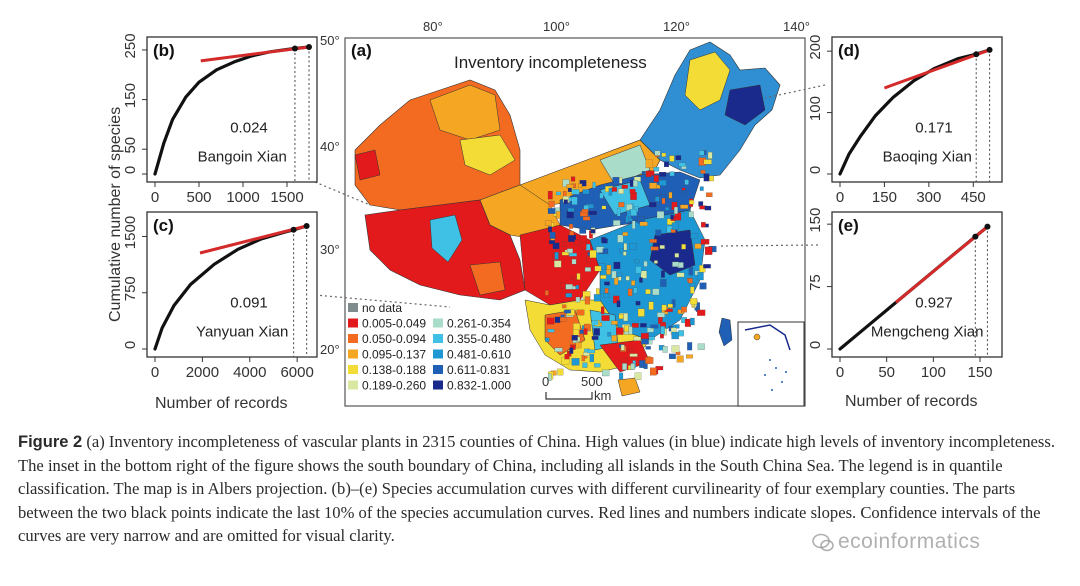  What do you see at coordinates (576, 388) in the screenshot?
I see `scale-bar: 0 500 km` at bounding box center [576, 388].